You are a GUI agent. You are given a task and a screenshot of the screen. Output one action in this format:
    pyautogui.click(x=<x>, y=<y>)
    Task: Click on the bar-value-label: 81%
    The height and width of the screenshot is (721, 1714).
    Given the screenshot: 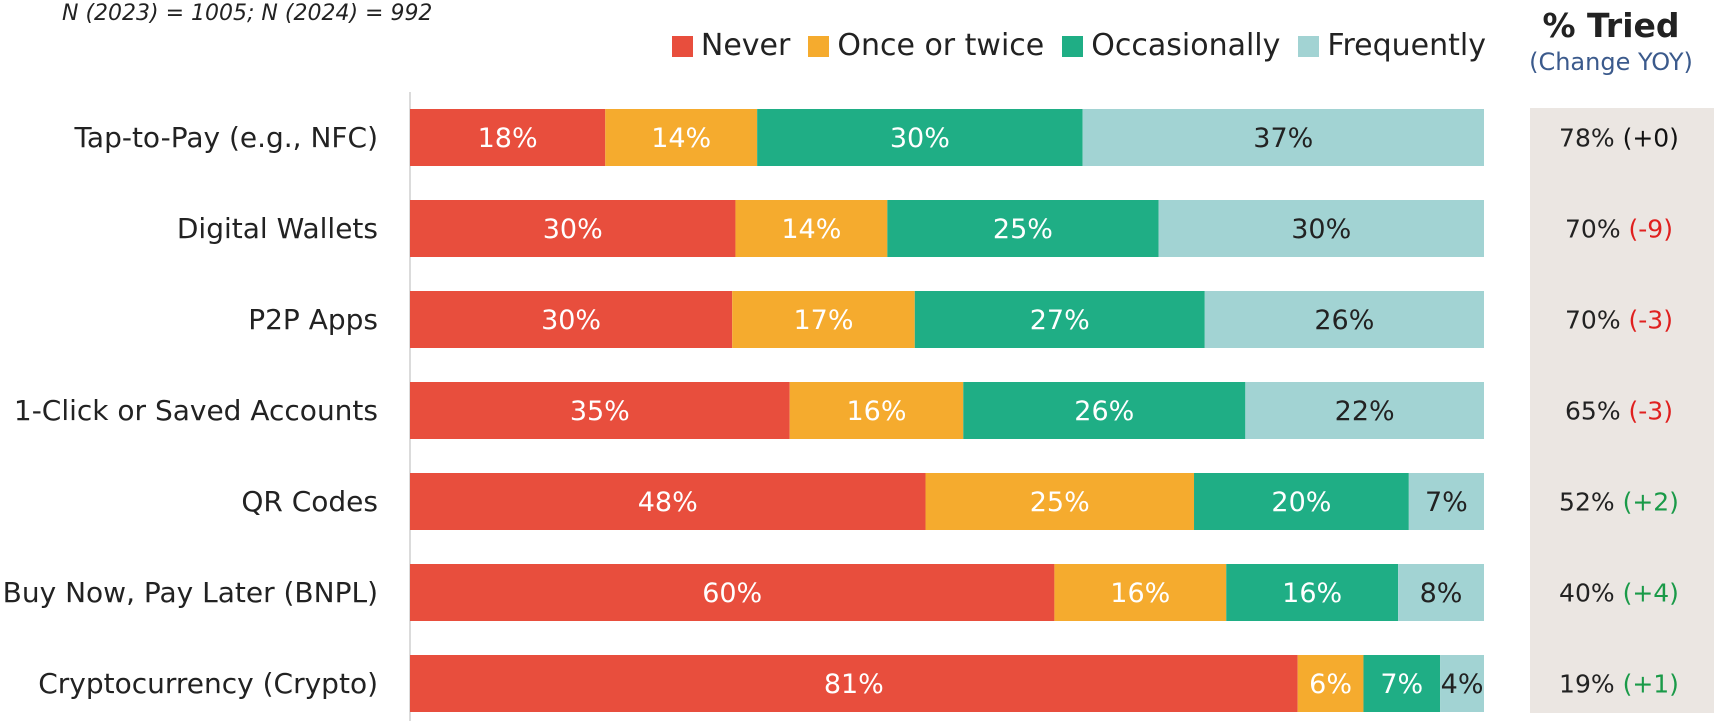 What is the action you would take?
    pyautogui.click(x=854, y=684)
    